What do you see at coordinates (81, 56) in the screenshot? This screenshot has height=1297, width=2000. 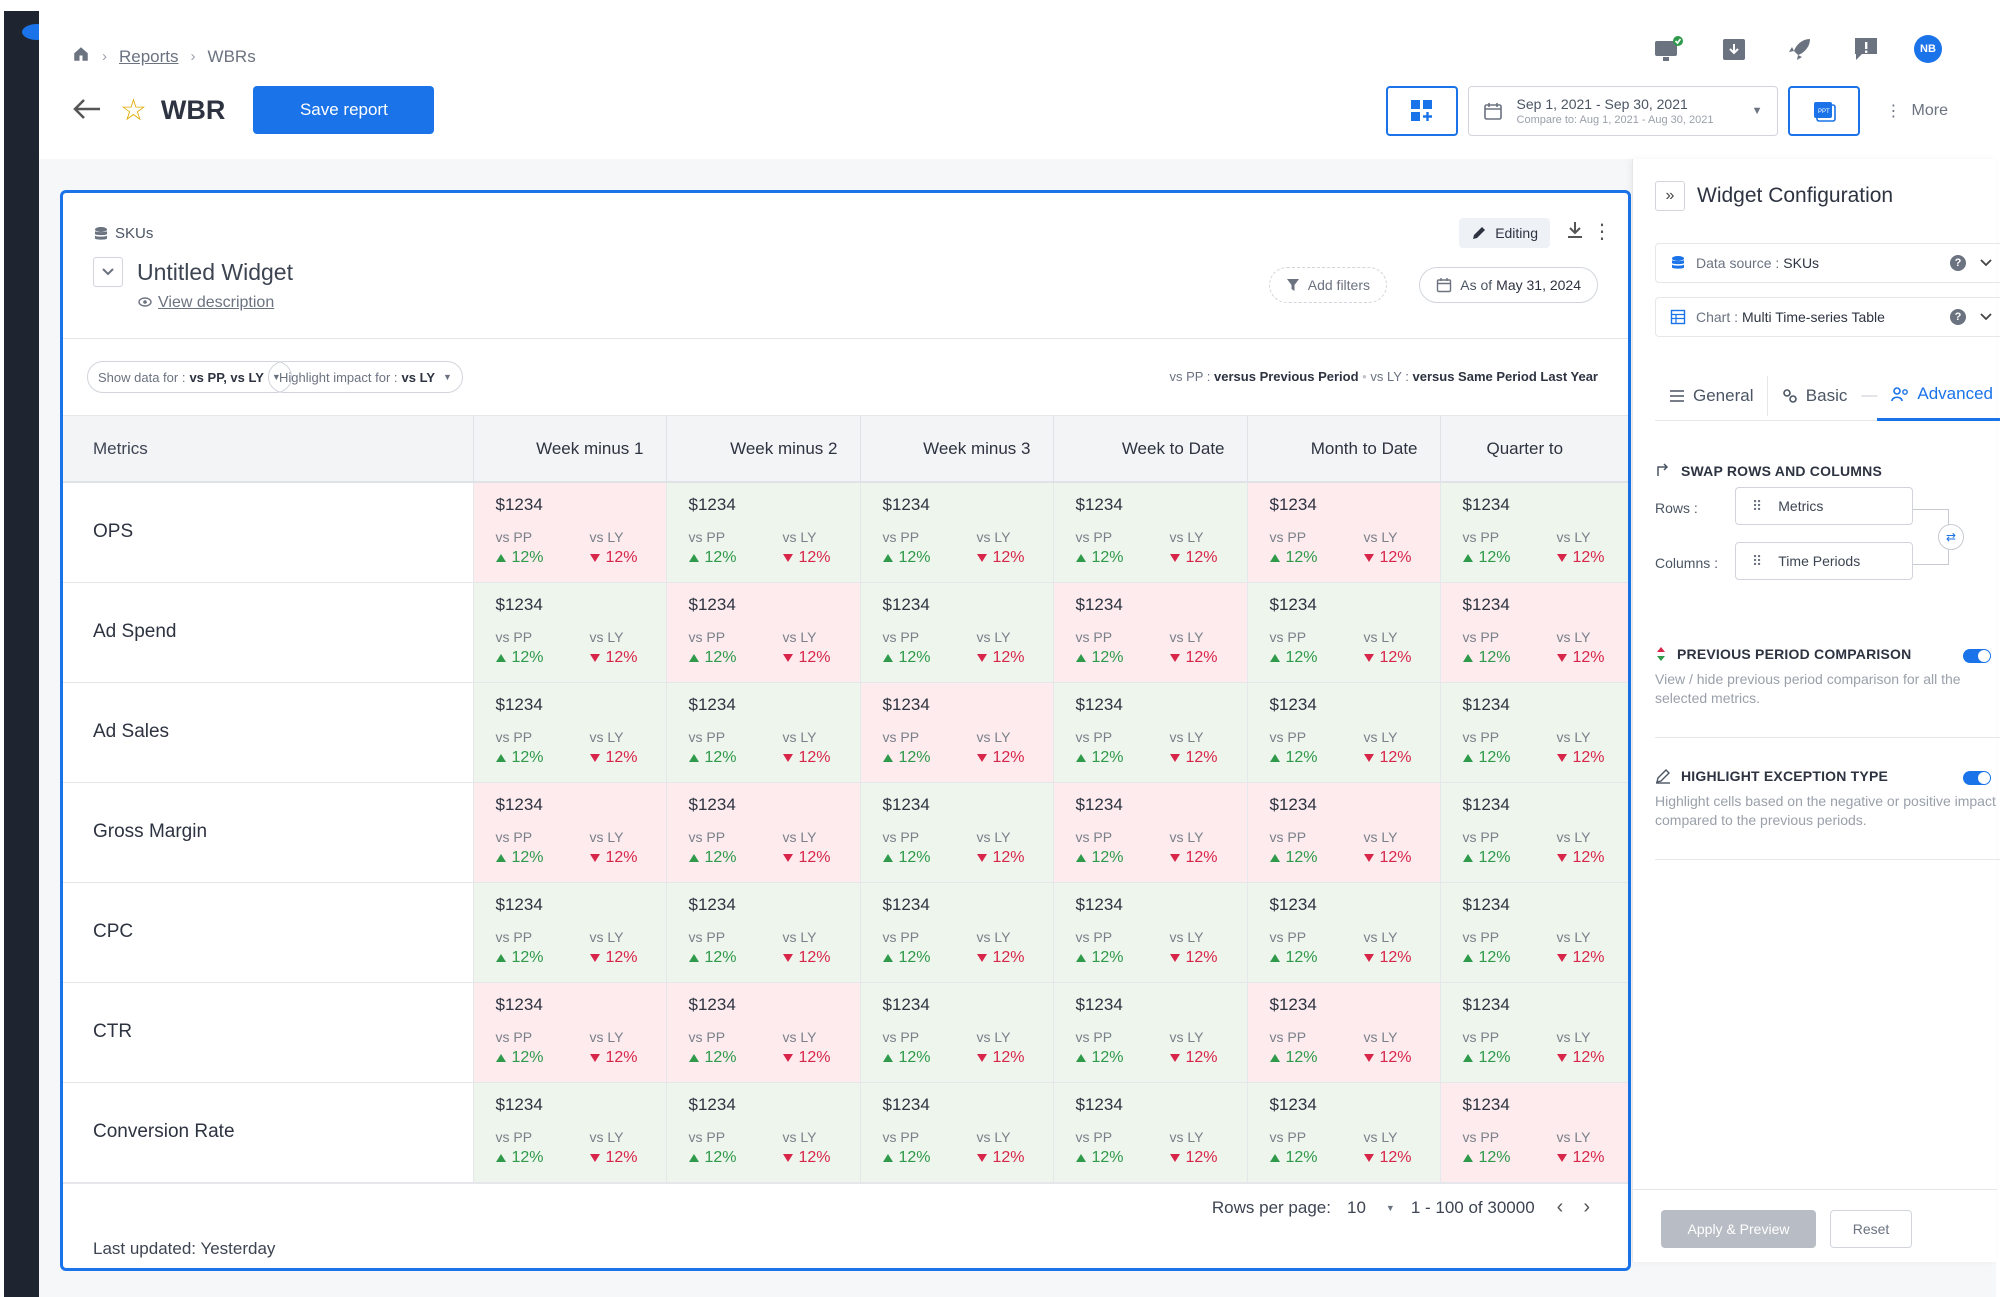 I see `home-icon` at bounding box center [81, 56].